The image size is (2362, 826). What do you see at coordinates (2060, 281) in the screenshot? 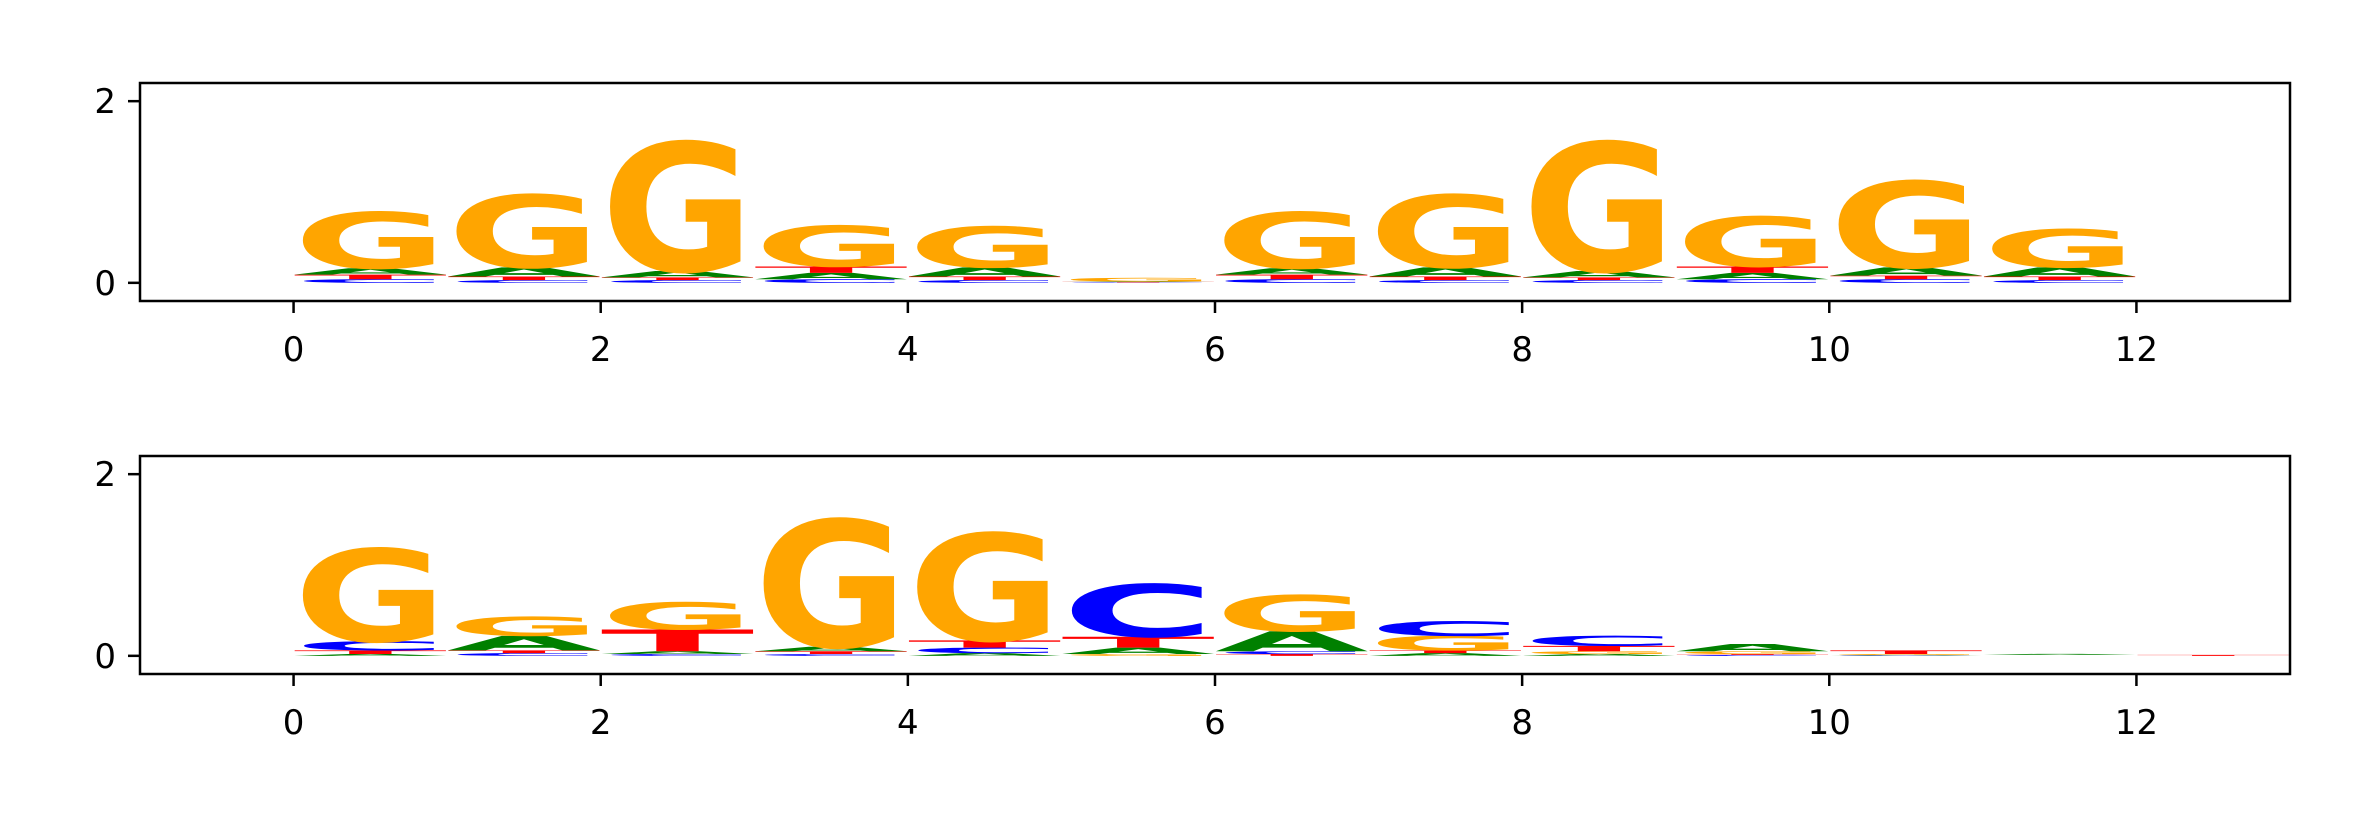
I see `logo-letter-C-pos-11: C` at bounding box center [2060, 281].